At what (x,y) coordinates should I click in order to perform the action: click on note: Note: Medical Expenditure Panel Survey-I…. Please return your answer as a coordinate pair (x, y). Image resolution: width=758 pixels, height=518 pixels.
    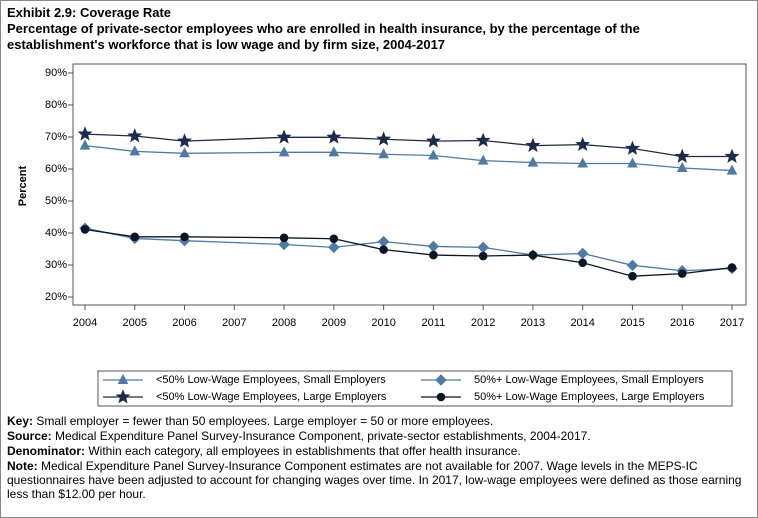
    Looking at the image, I should click on (377, 480).